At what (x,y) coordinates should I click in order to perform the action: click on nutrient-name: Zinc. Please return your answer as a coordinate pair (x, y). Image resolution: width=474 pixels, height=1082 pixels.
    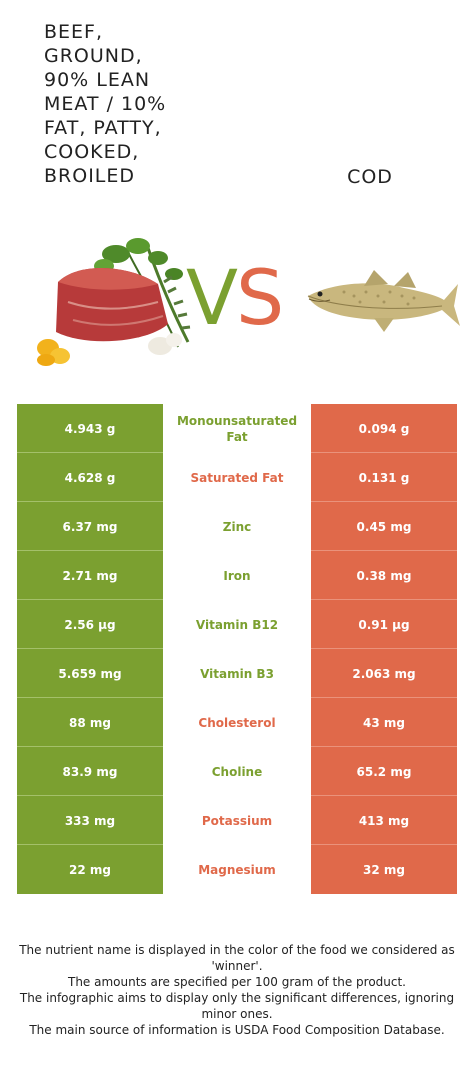
    Looking at the image, I should click on (237, 526).